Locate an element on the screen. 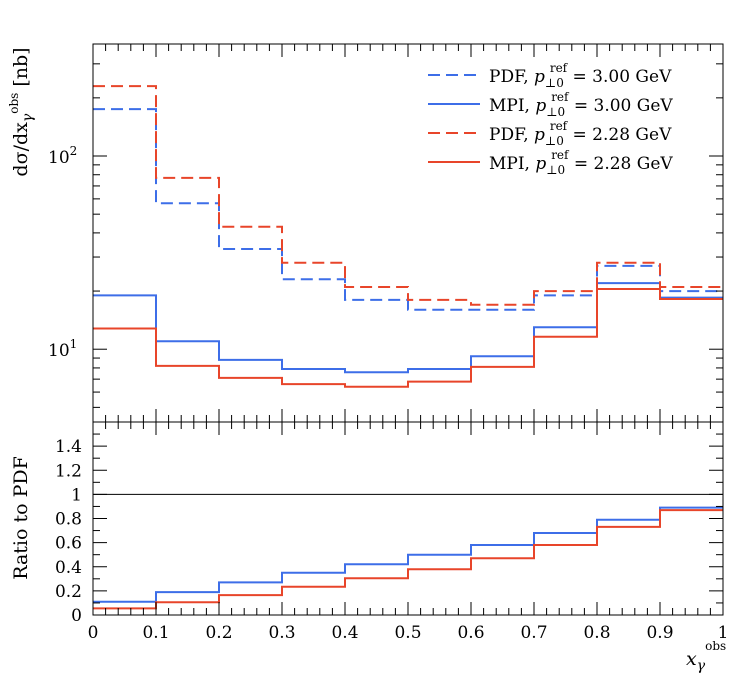 Image resolution: width=747 pixels, height=675 pixels. ratio-y-tick-label: 1.2 is located at coordinates (68, 471).